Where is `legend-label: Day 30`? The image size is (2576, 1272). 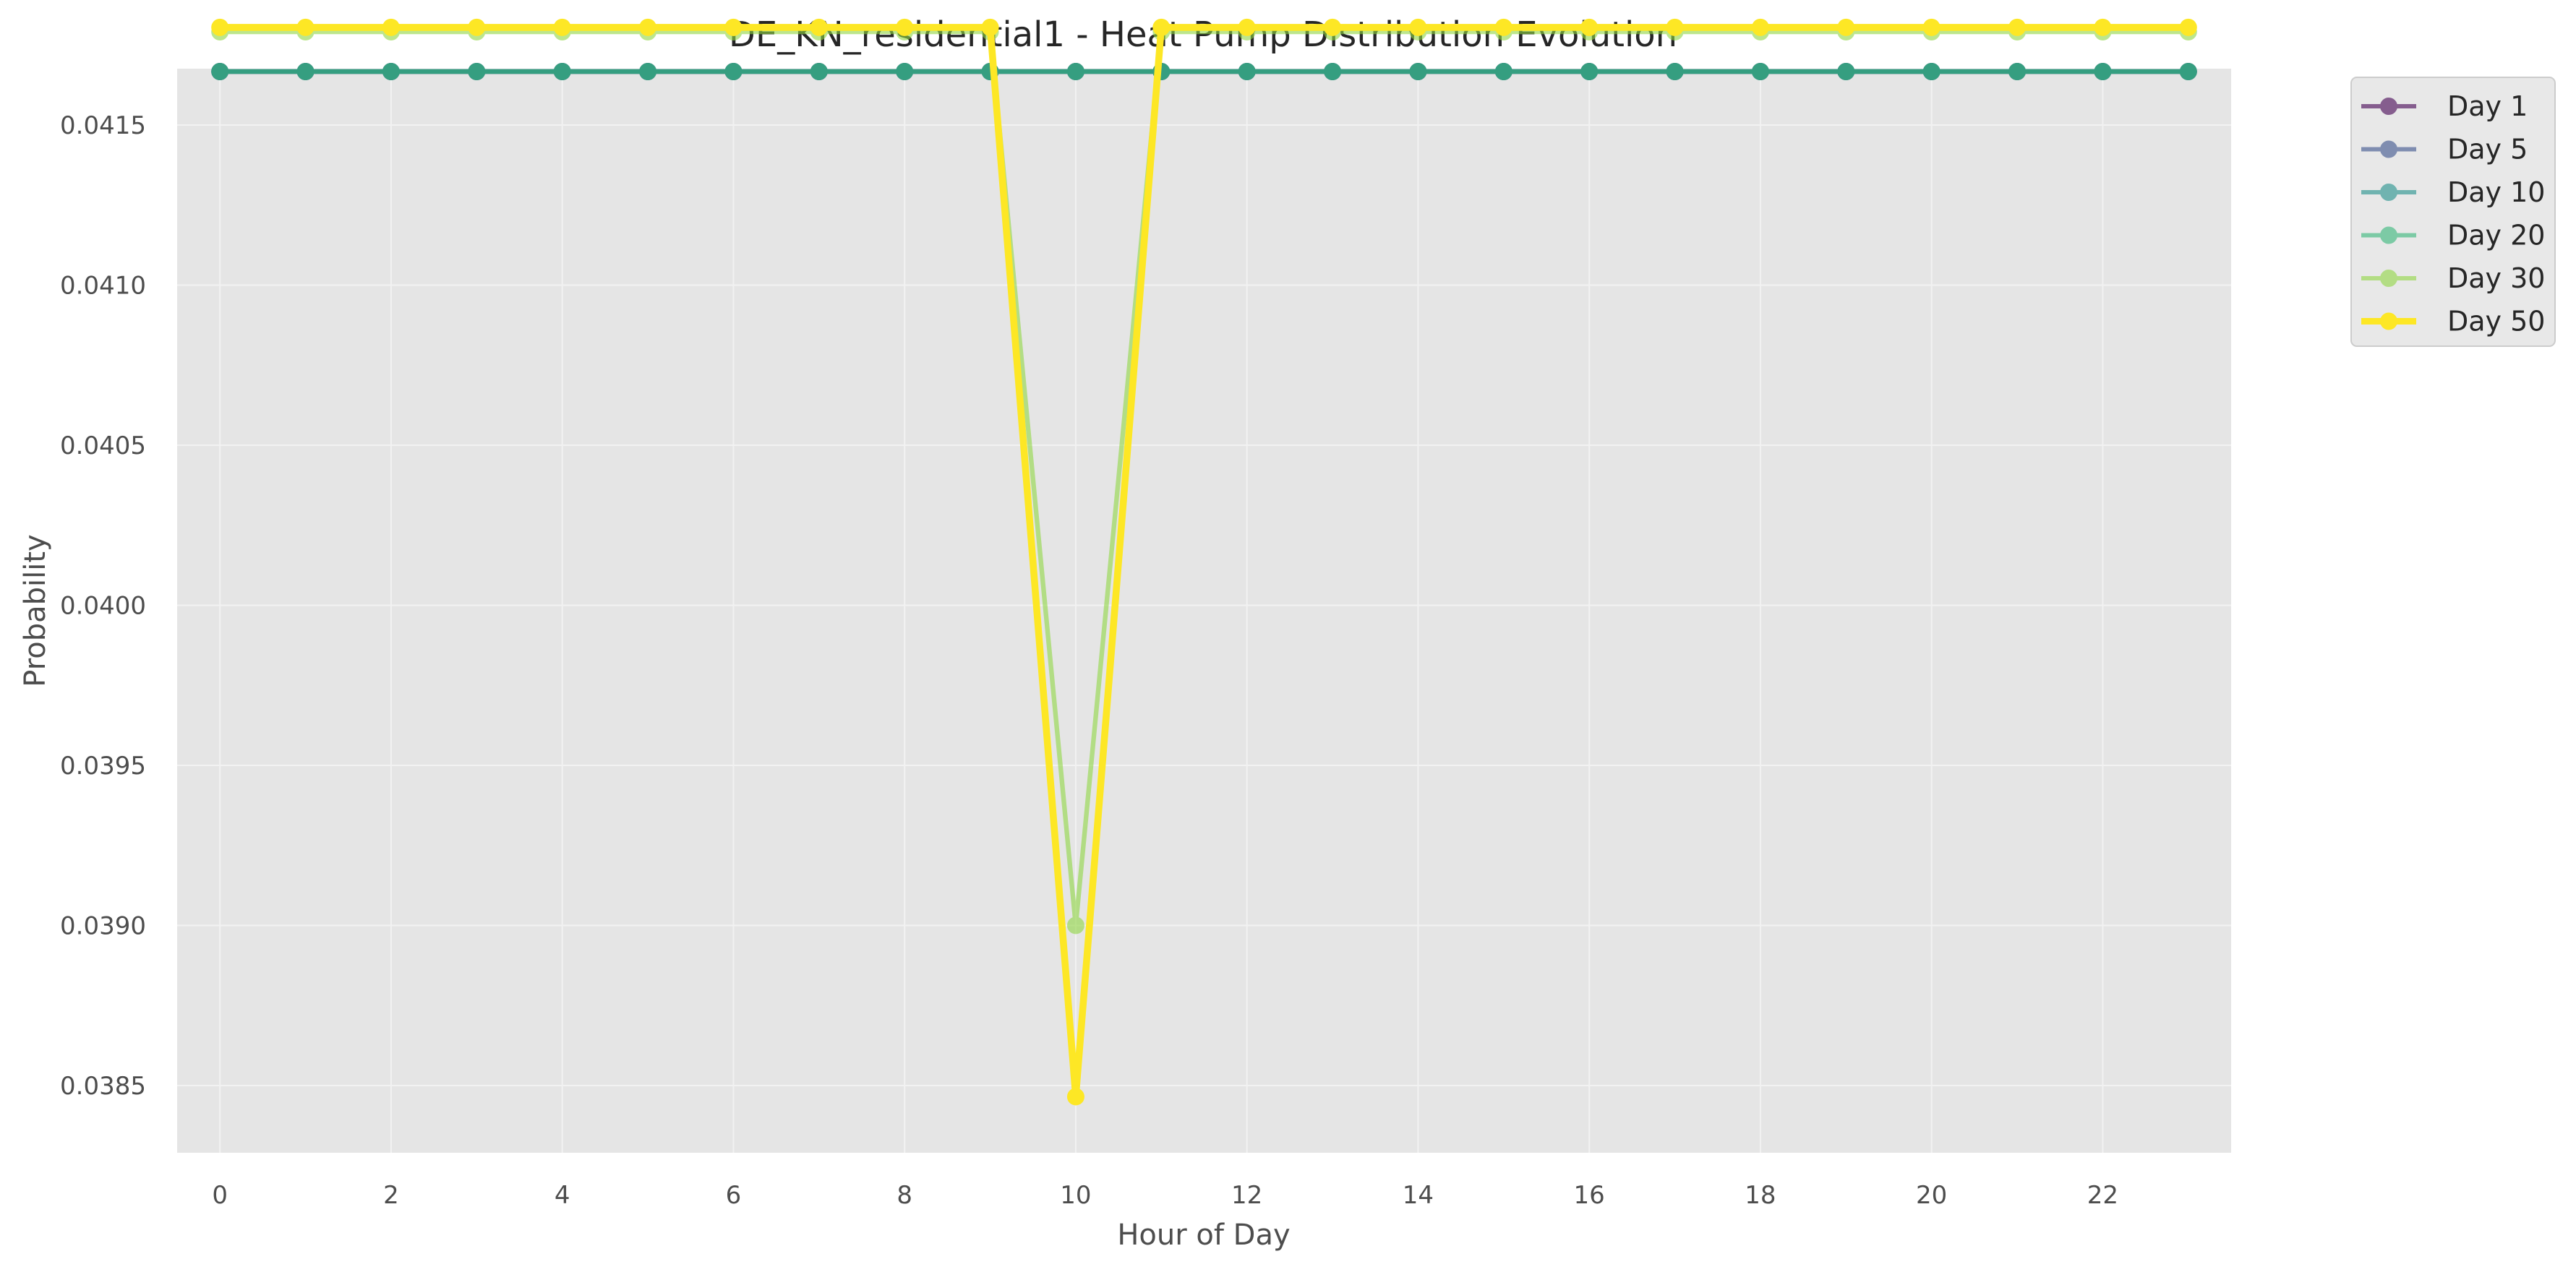 legend-label: Day 30 is located at coordinates (2496, 278).